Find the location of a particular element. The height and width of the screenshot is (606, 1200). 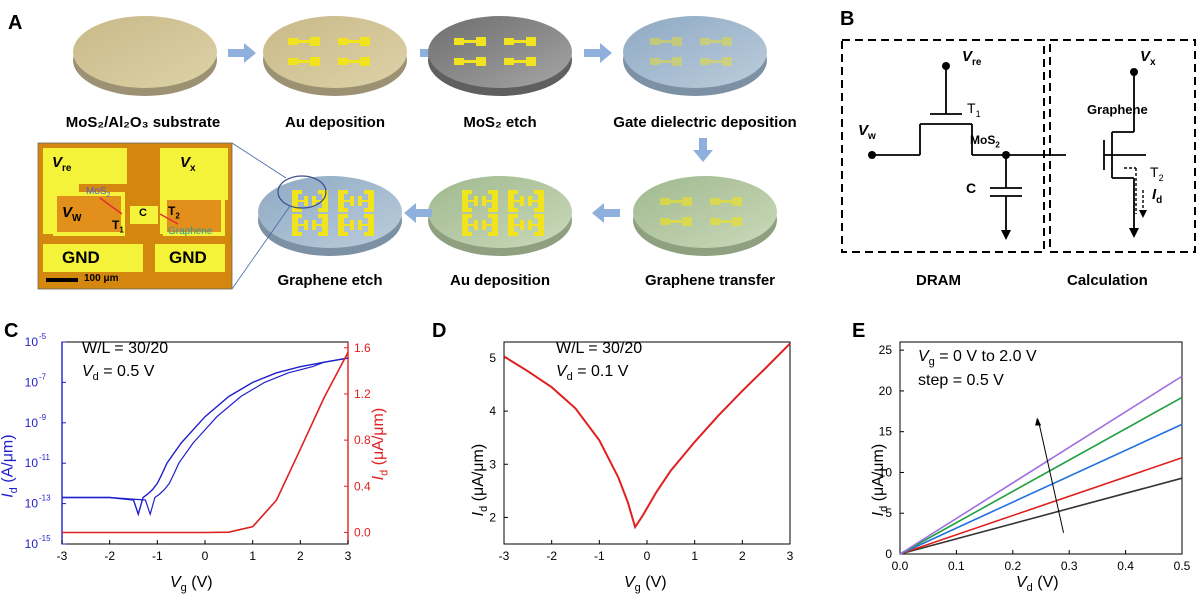

process-arrow-down is located at coordinates (703, 150).